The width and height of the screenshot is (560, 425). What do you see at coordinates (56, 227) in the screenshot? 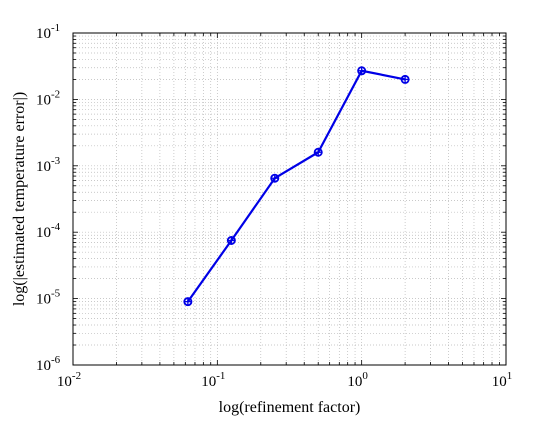
I see `tick-exponent: -4` at bounding box center [56, 227].